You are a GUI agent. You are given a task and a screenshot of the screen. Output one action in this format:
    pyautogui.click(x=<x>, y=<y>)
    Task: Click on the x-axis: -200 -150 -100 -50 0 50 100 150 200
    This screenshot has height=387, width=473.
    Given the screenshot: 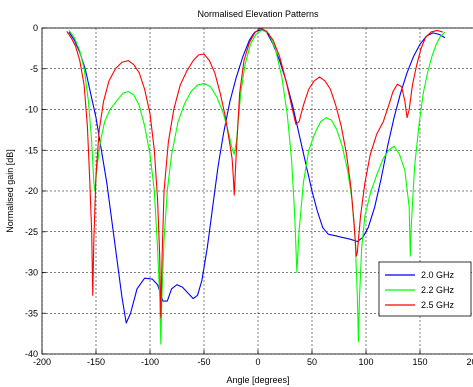 What is the action you would take?
    pyautogui.click(x=253, y=358)
    